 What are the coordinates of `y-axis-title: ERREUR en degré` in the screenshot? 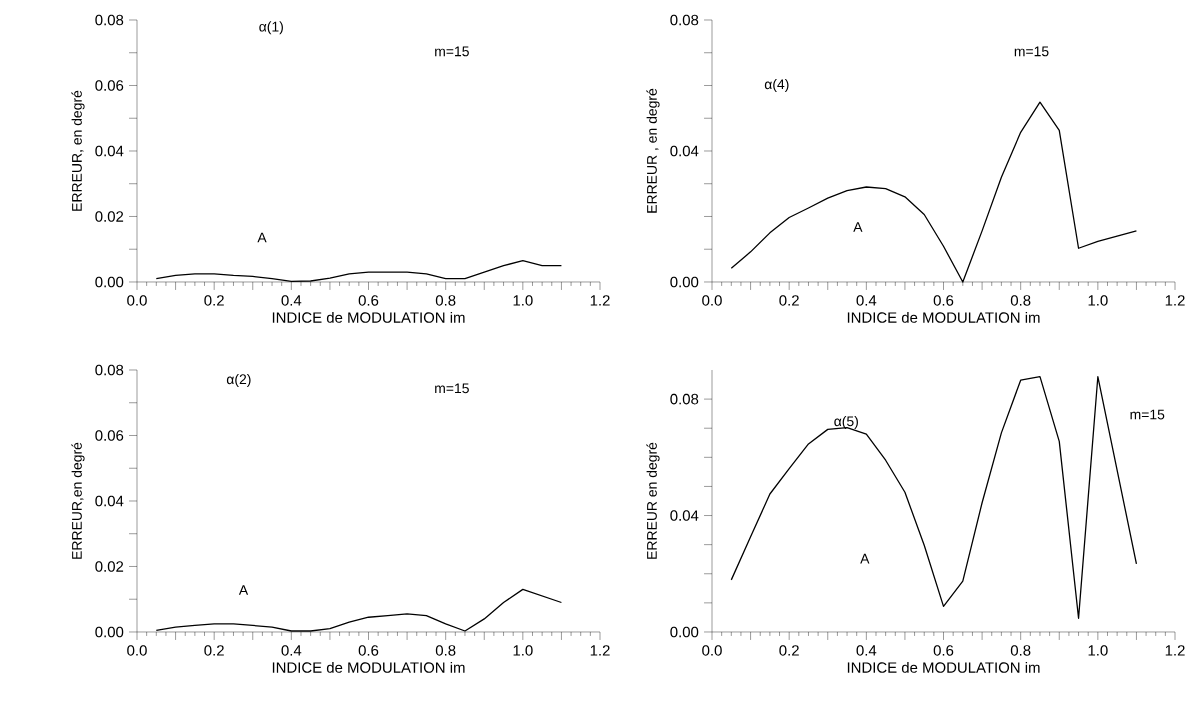 It's located at (653, 500).